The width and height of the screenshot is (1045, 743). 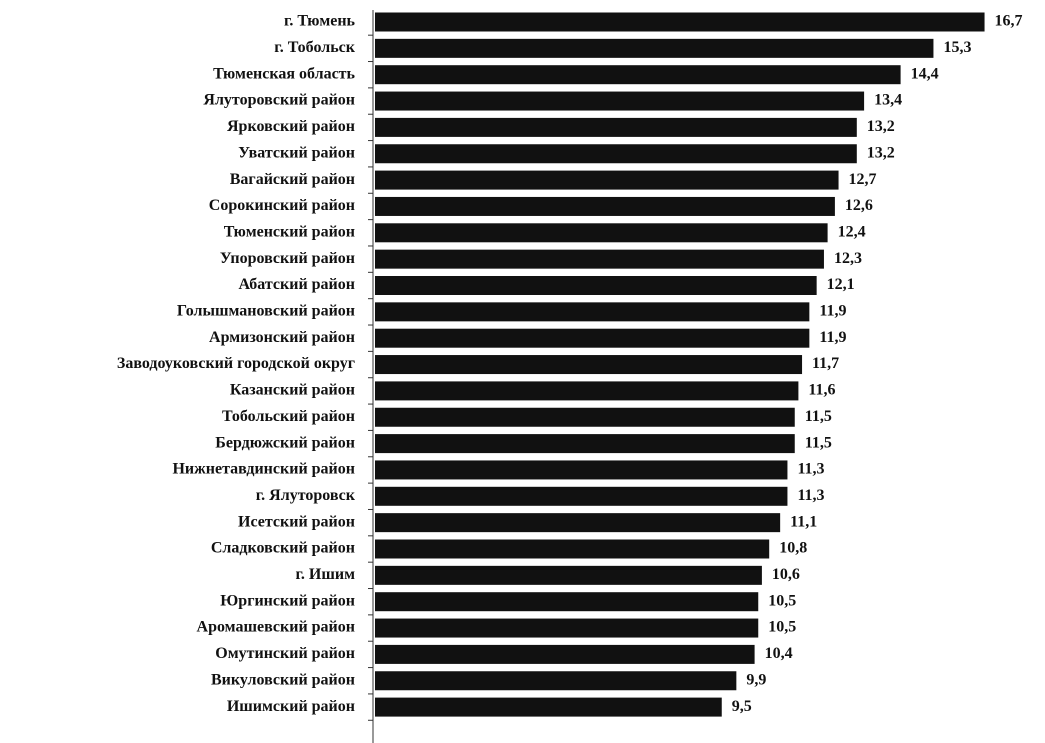 I want to click on category-label: Сладковский район, so click(x=283, y=548).